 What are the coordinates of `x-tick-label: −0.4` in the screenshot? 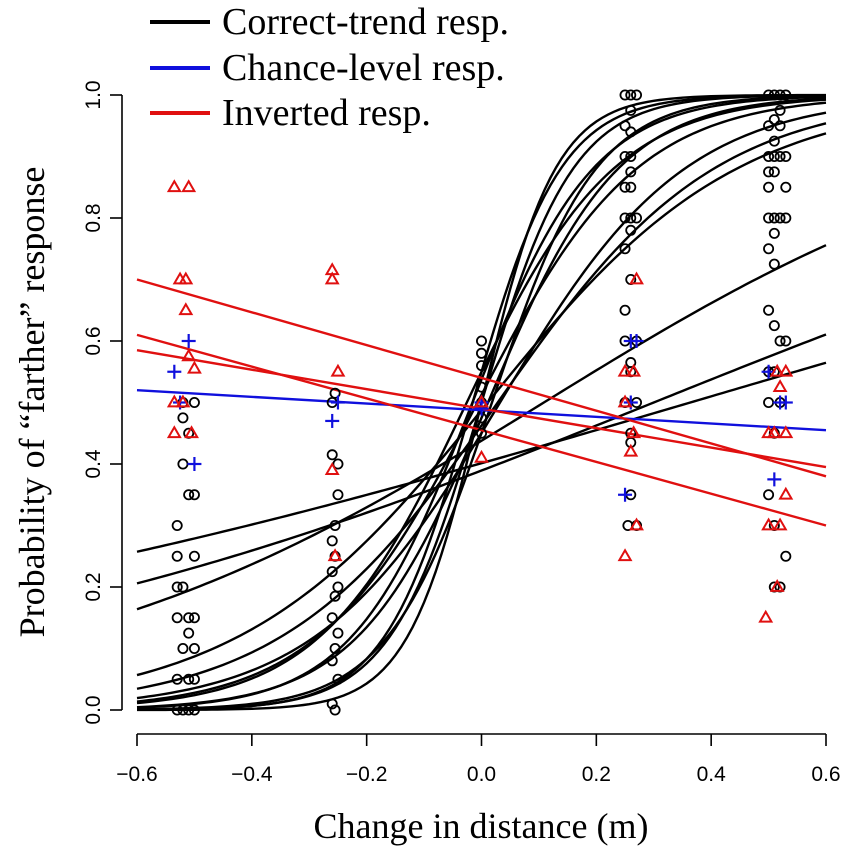 It's located at (252, 774).